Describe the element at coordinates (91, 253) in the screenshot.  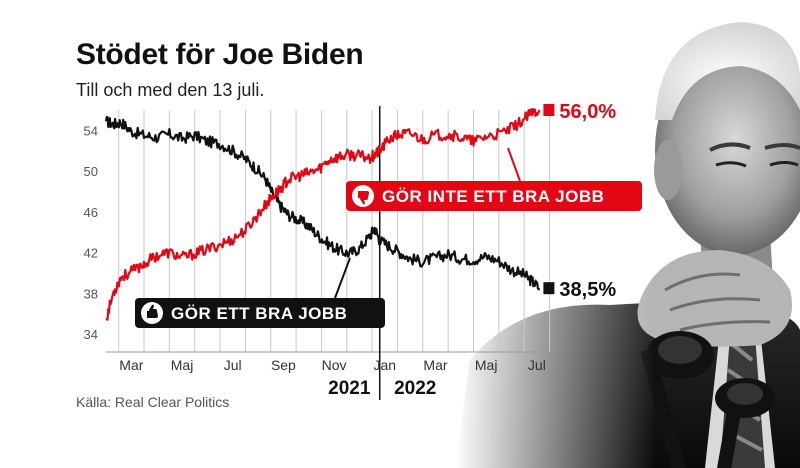
I see `y-tick-label: 42` at that location.